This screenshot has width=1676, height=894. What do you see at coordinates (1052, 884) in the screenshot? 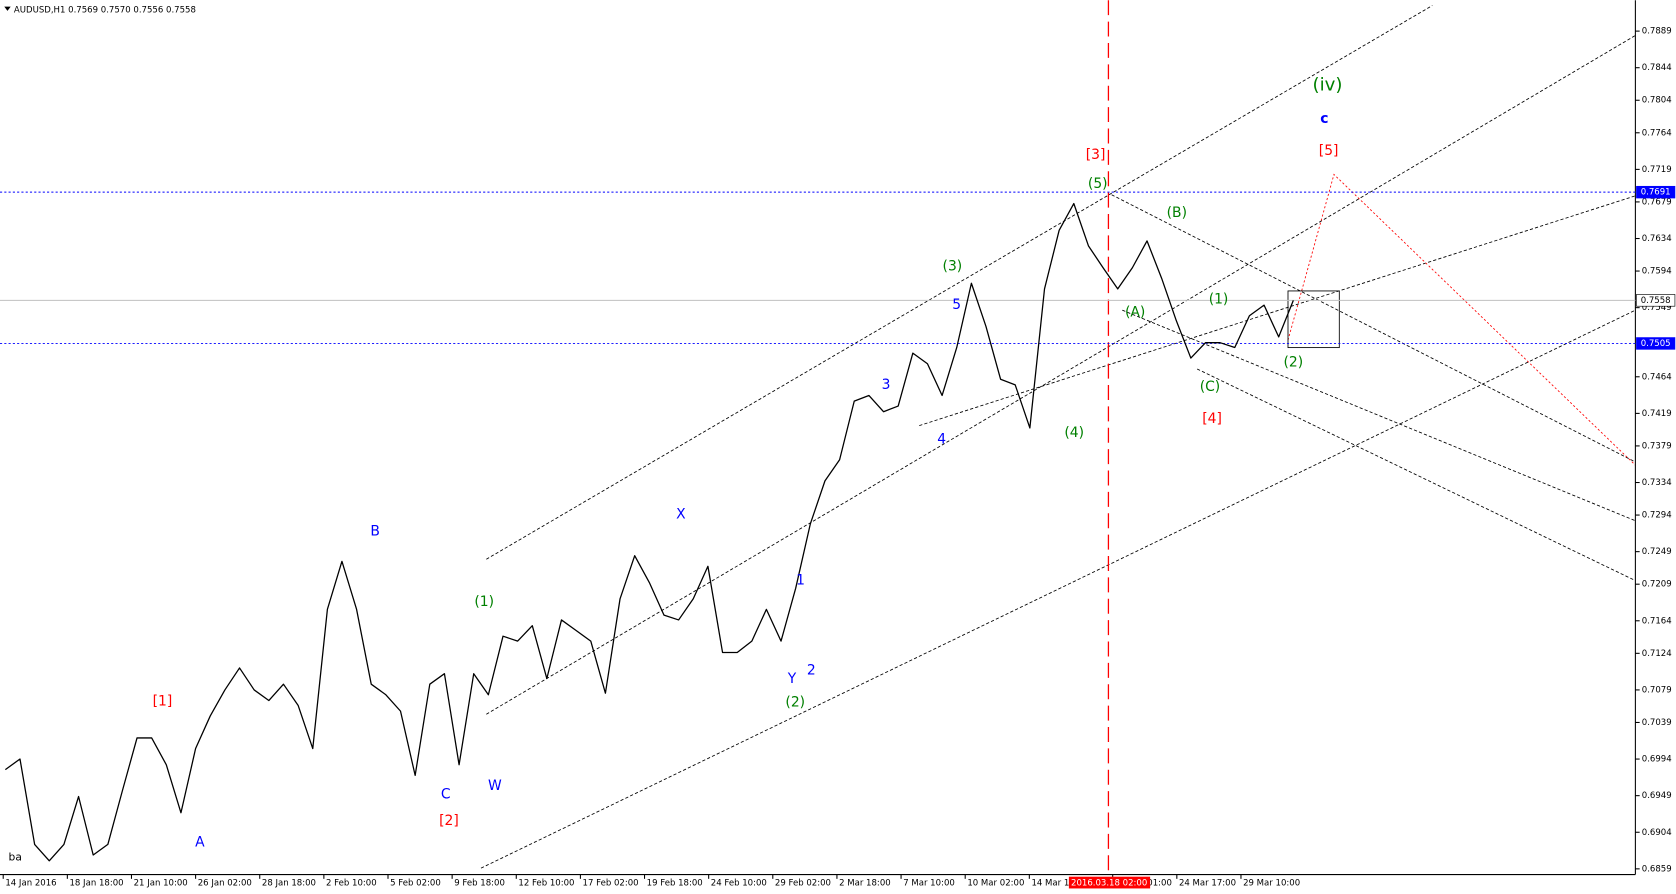
I see `x-tick-label: 14 Mar 17` at bounding box center [1052, 884].